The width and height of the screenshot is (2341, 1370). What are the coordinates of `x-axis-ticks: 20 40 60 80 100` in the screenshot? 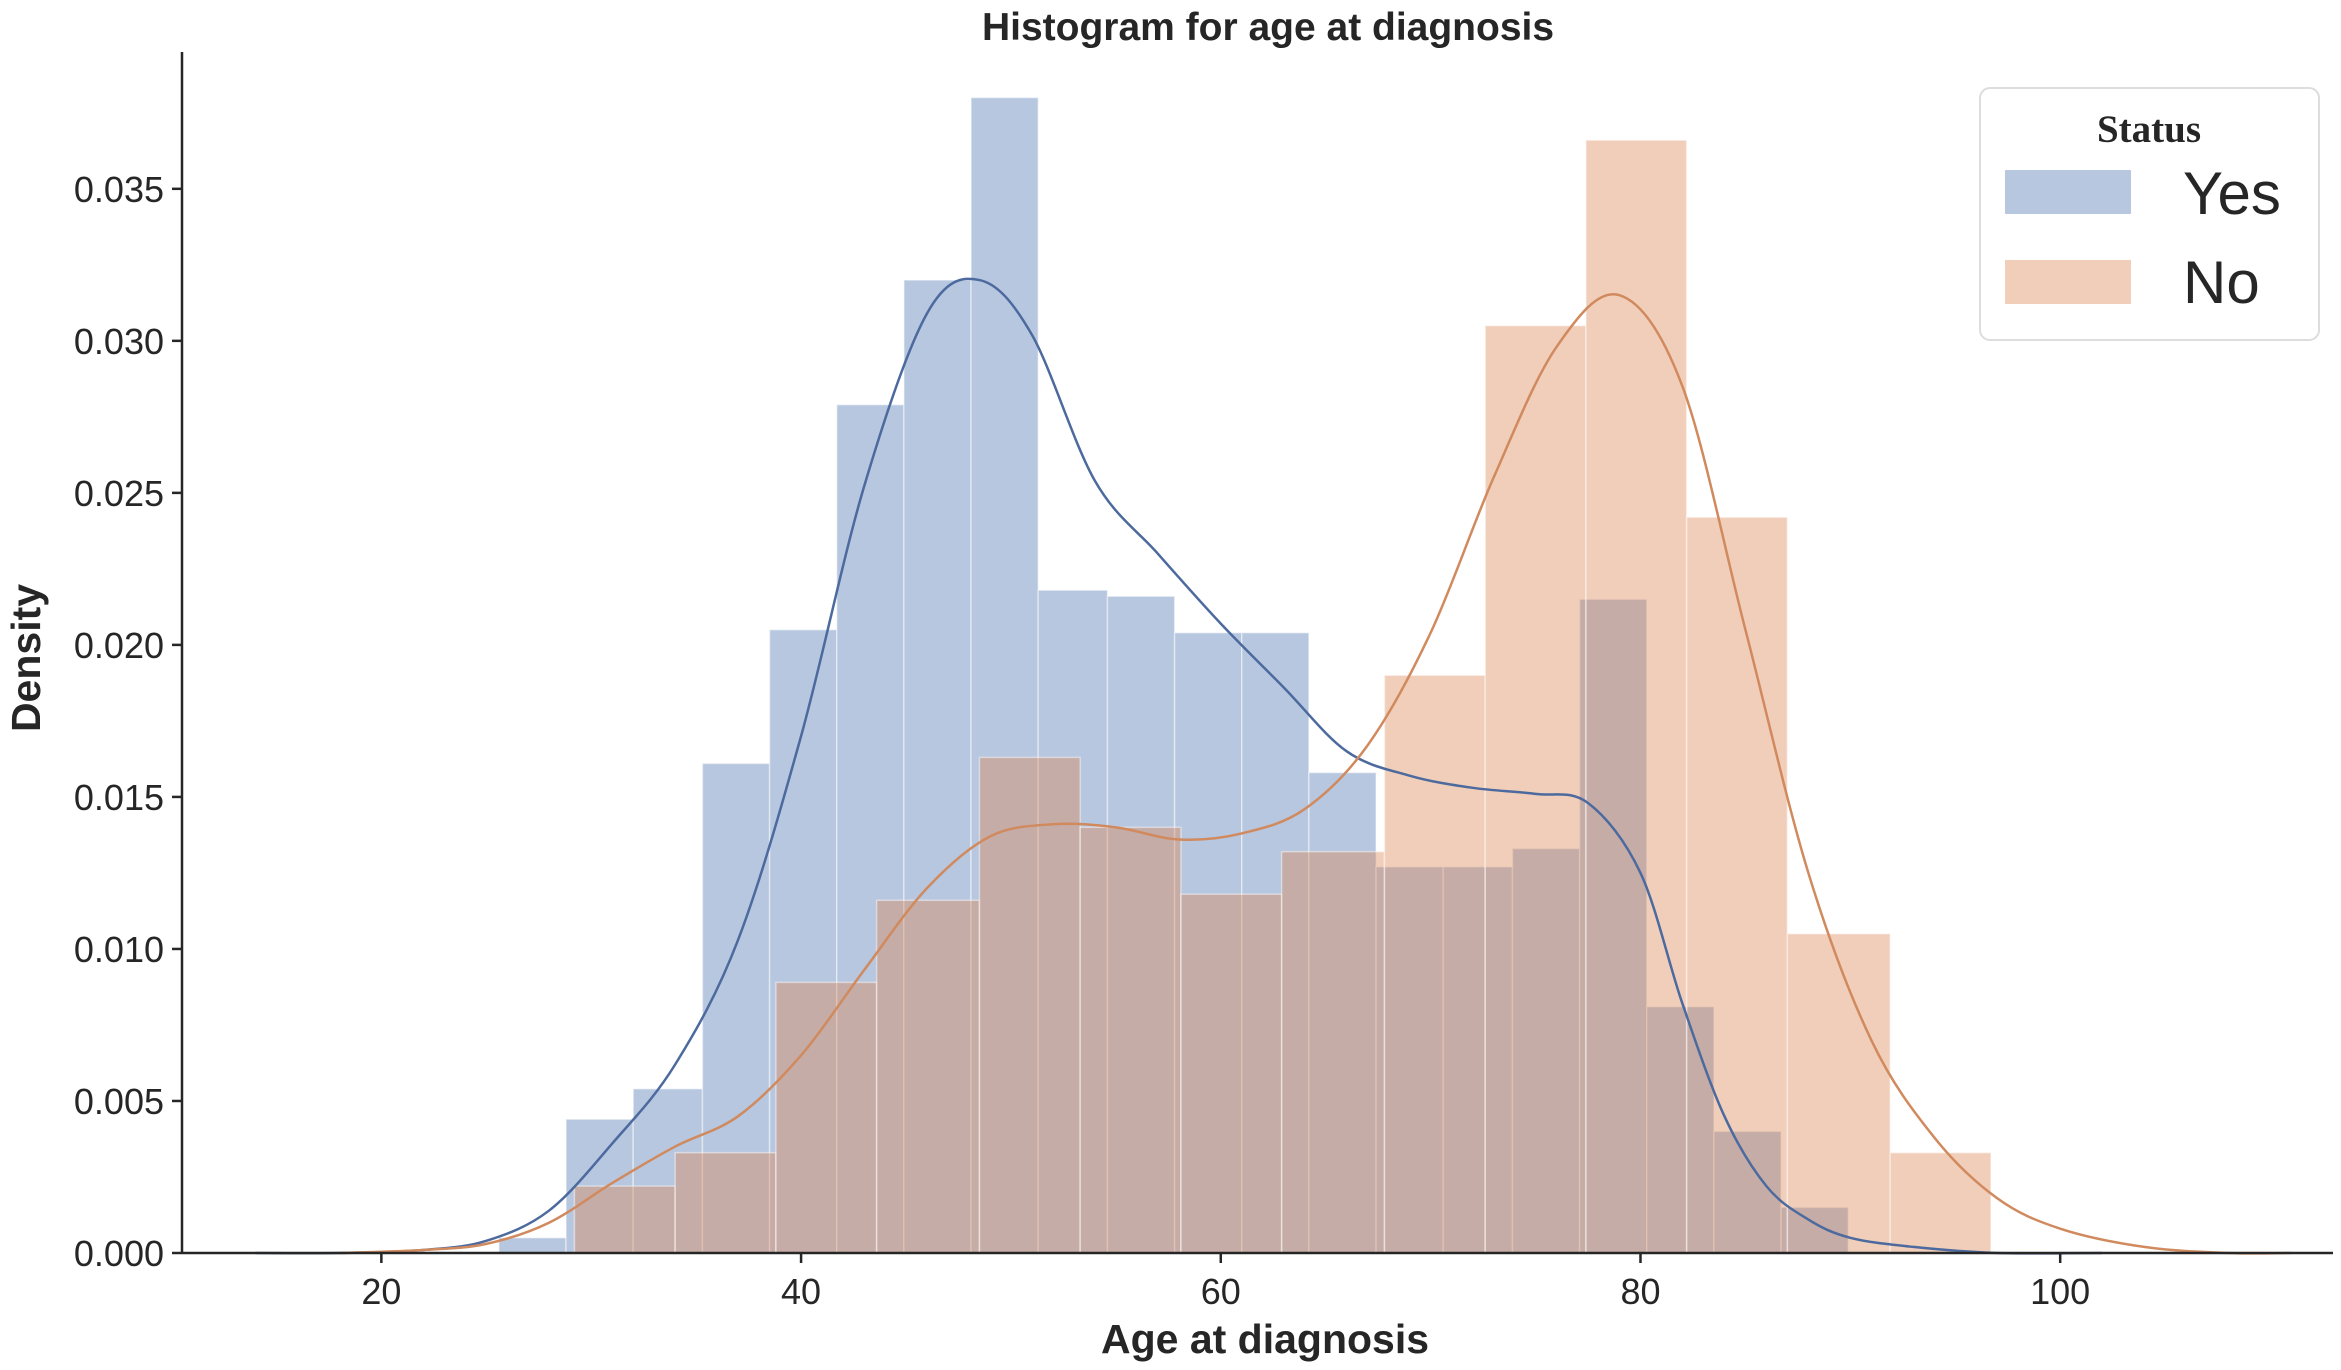 It's located at (1225, 1282).